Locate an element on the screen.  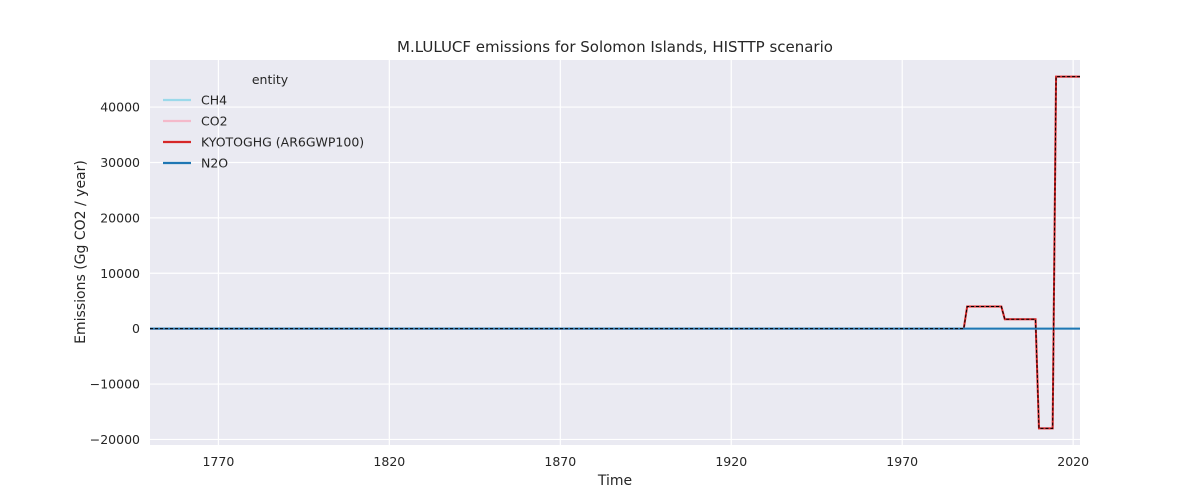
x-tick-label: 2020 is located at coordinates (1073, 461).